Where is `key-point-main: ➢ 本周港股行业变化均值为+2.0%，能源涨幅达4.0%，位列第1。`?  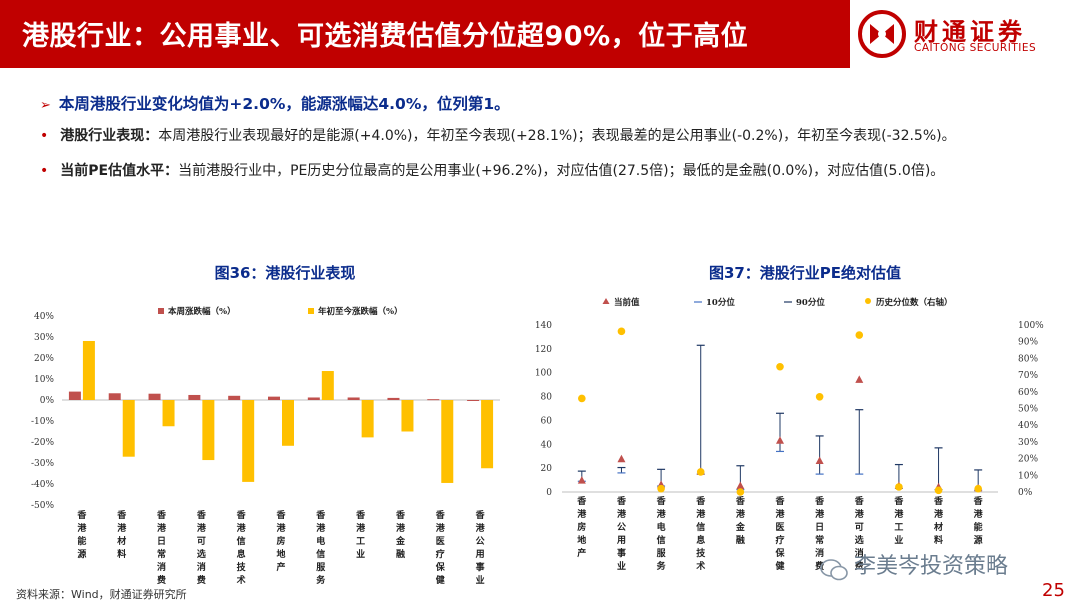
key-point-main: ➢ 本周港股行业变化均值为+2.0%，能源涨幅达4.0%，位列第1。 is located at coordinates (275, 103).